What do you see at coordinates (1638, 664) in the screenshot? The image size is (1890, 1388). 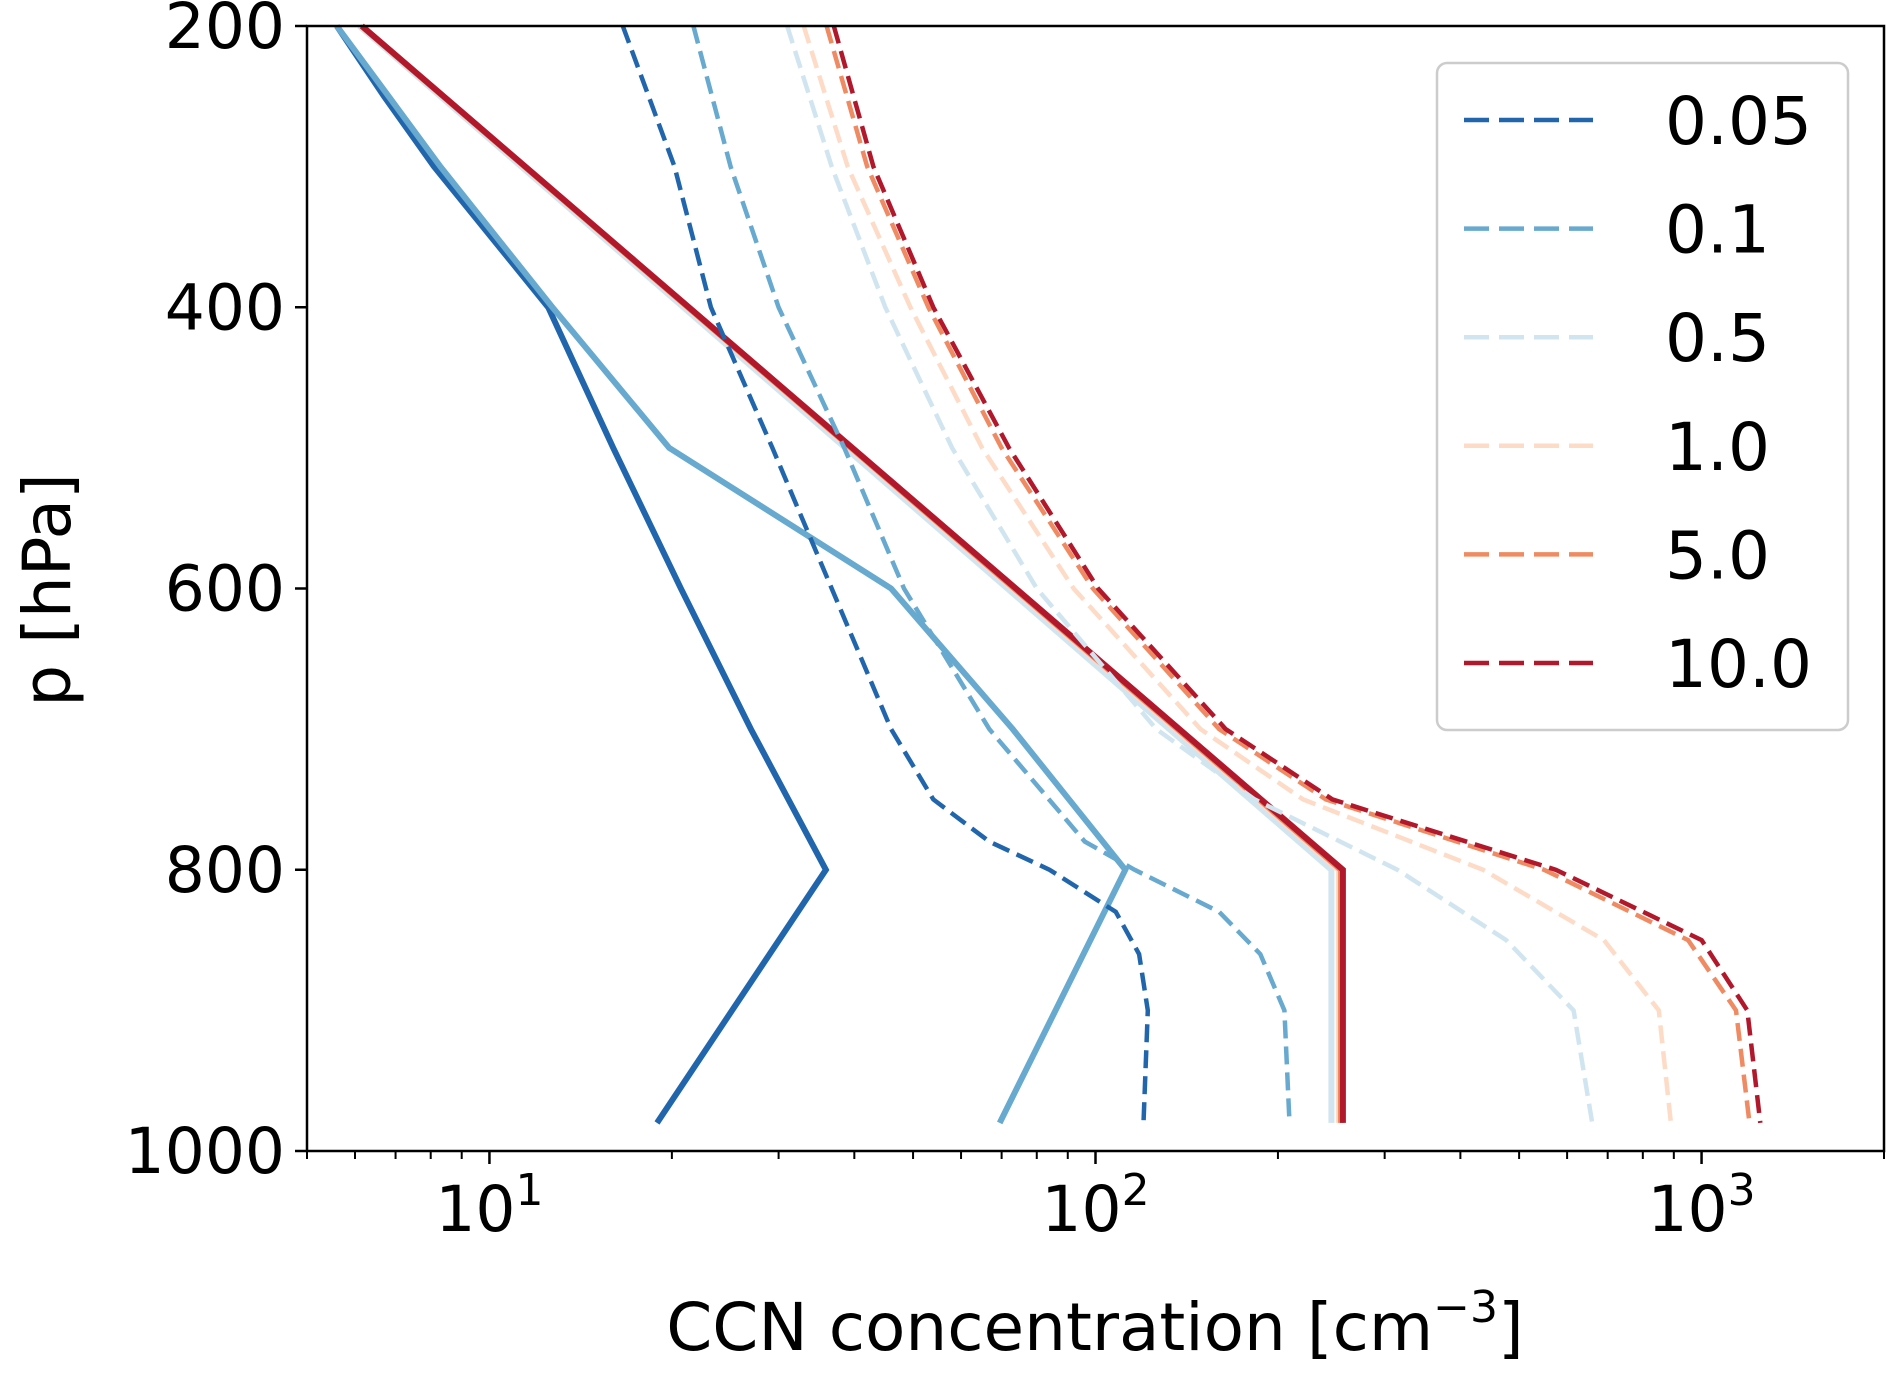 I see `legend-entry-10.0: 10.0` at bounding box center [1638, 664].